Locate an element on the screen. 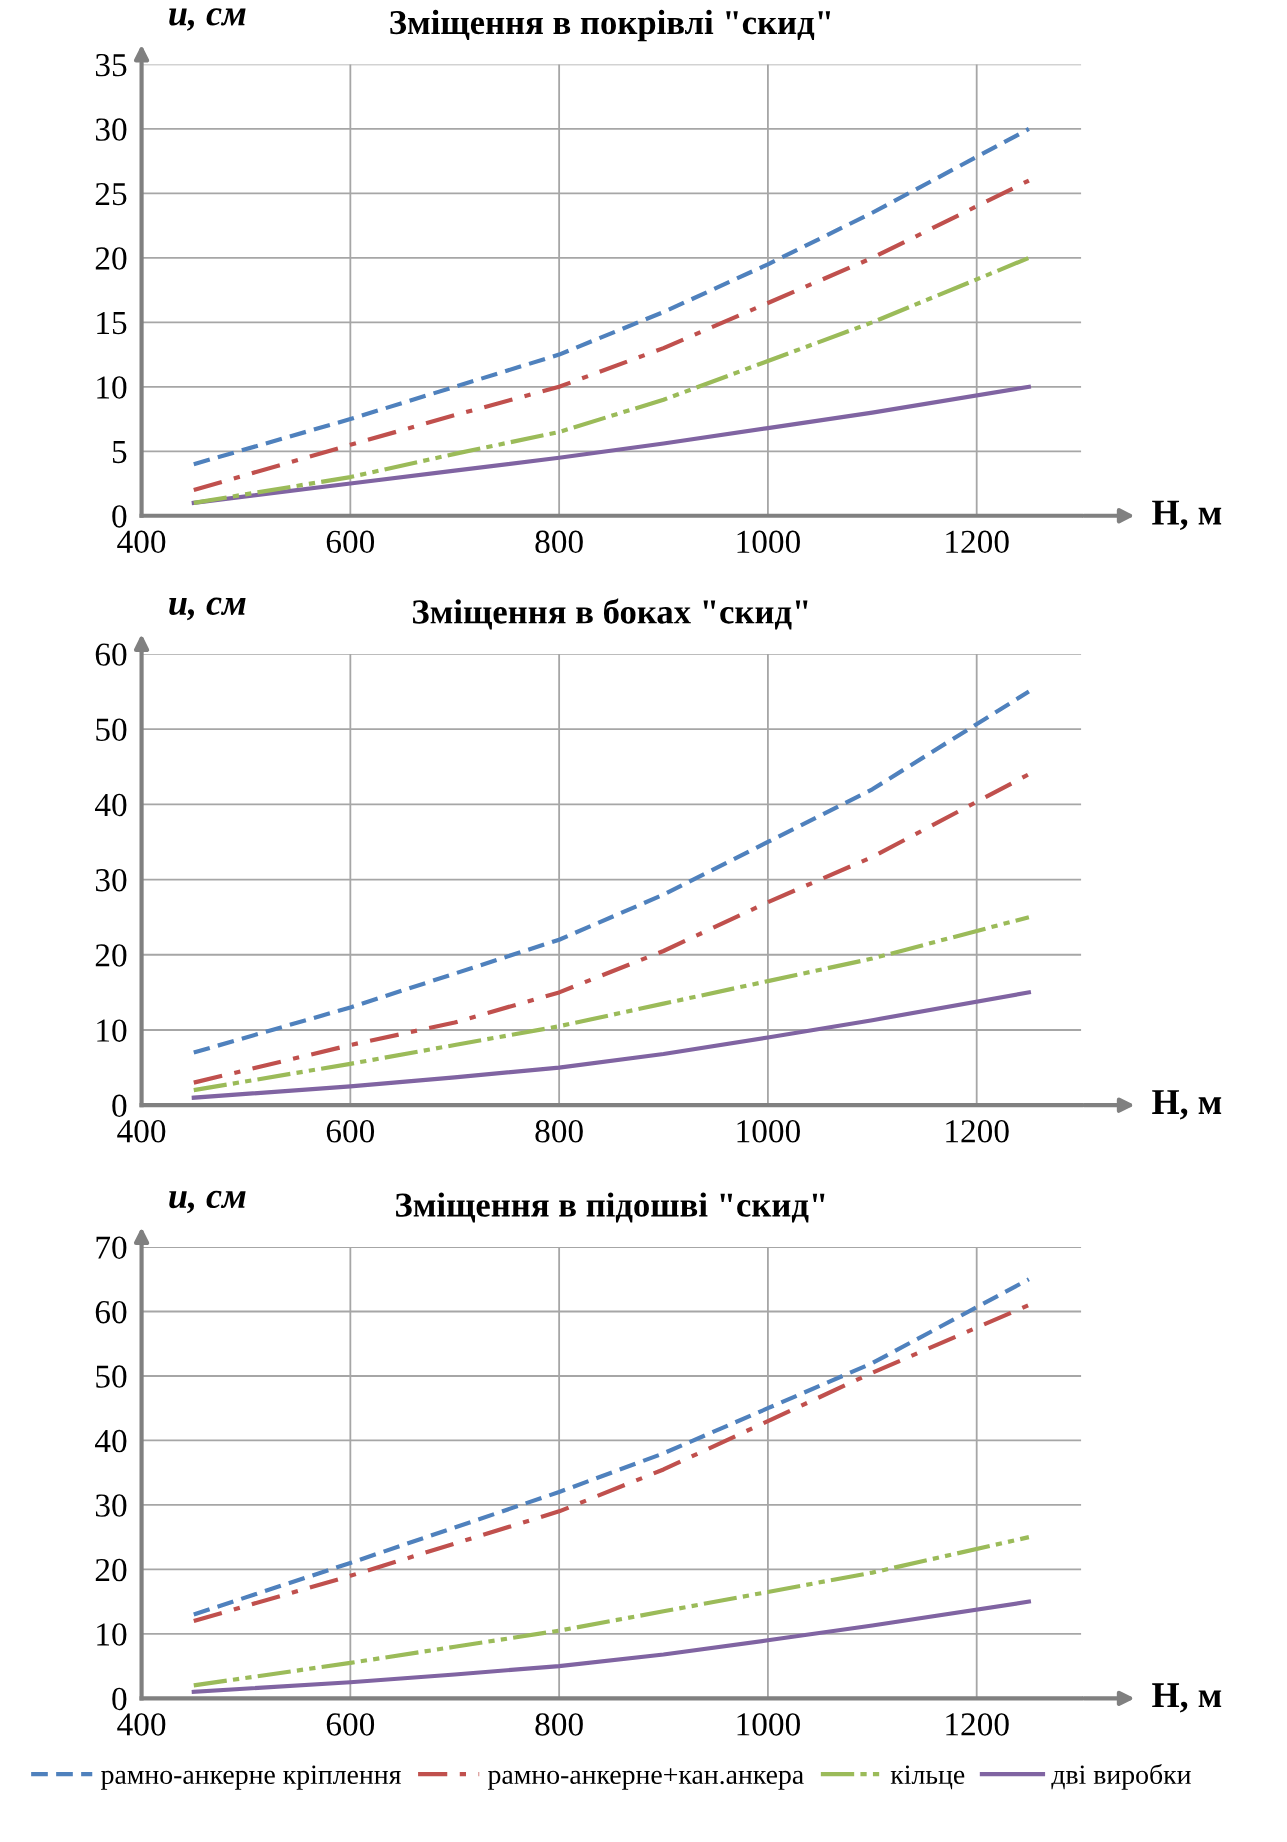 Image resolution: width=1287 pixels, height=1842 pixels. y-tick-label: 25 is located at coordinates (111, 194).